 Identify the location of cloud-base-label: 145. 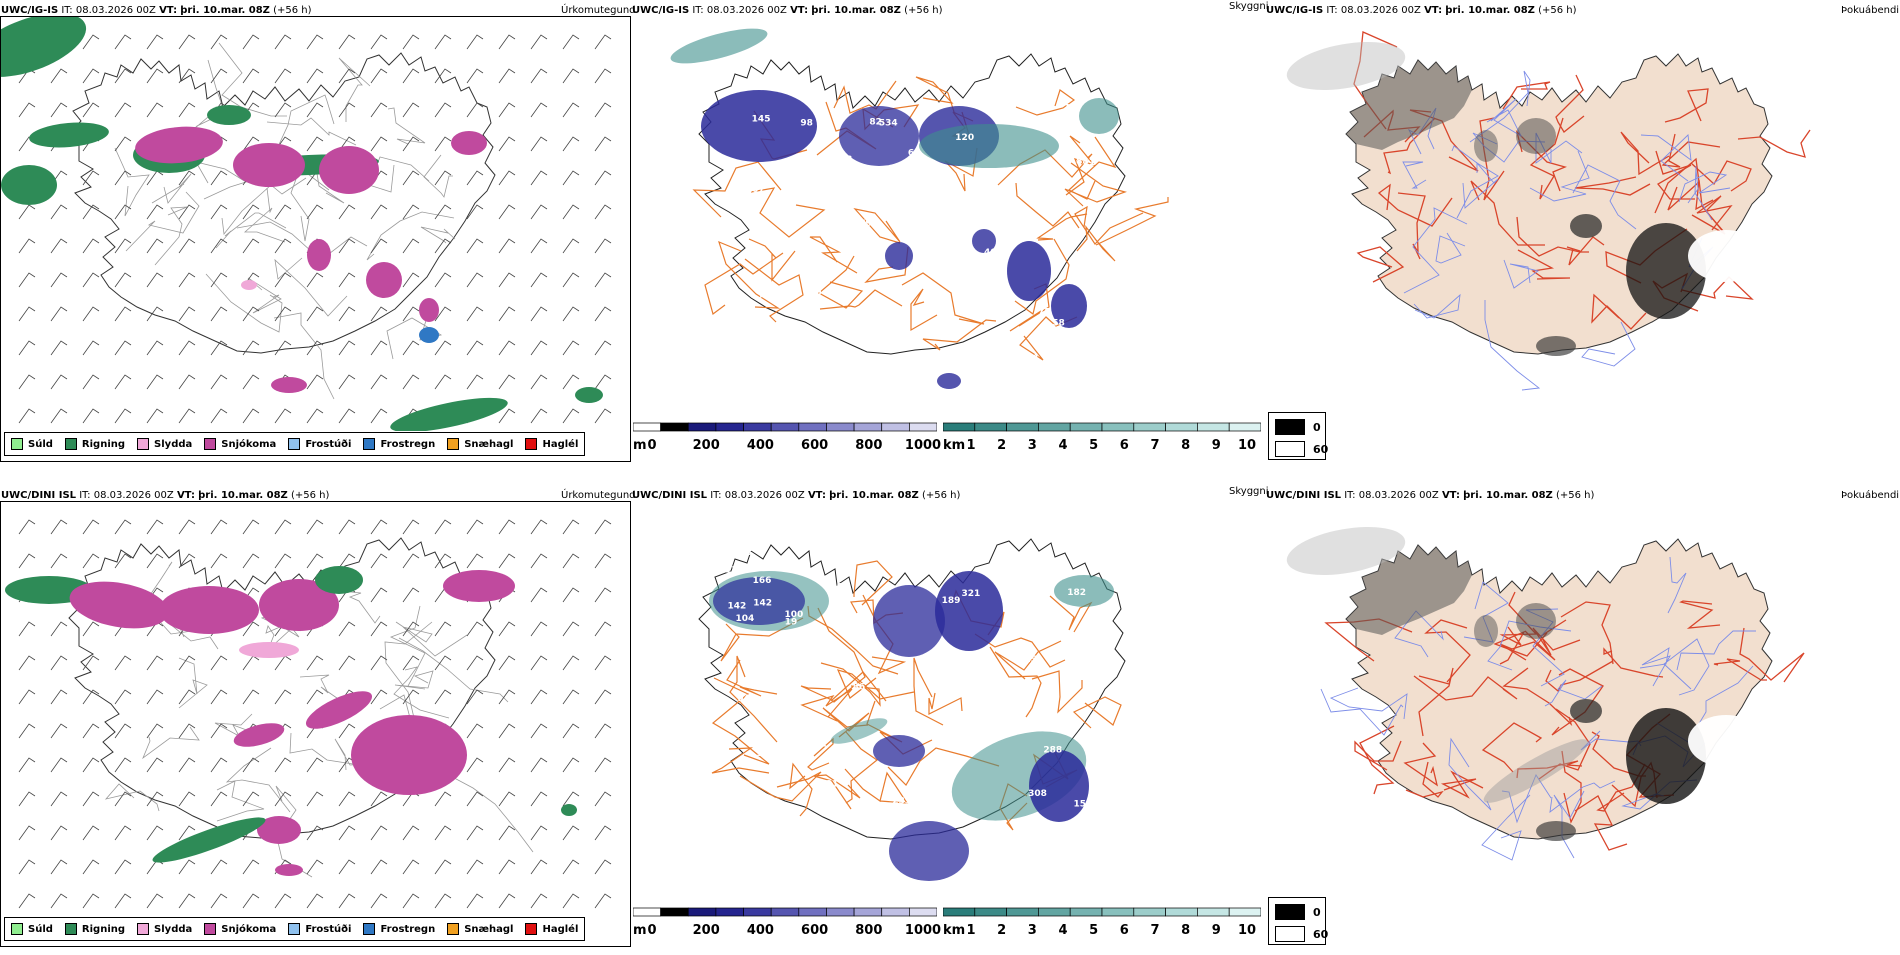
(761, 120).